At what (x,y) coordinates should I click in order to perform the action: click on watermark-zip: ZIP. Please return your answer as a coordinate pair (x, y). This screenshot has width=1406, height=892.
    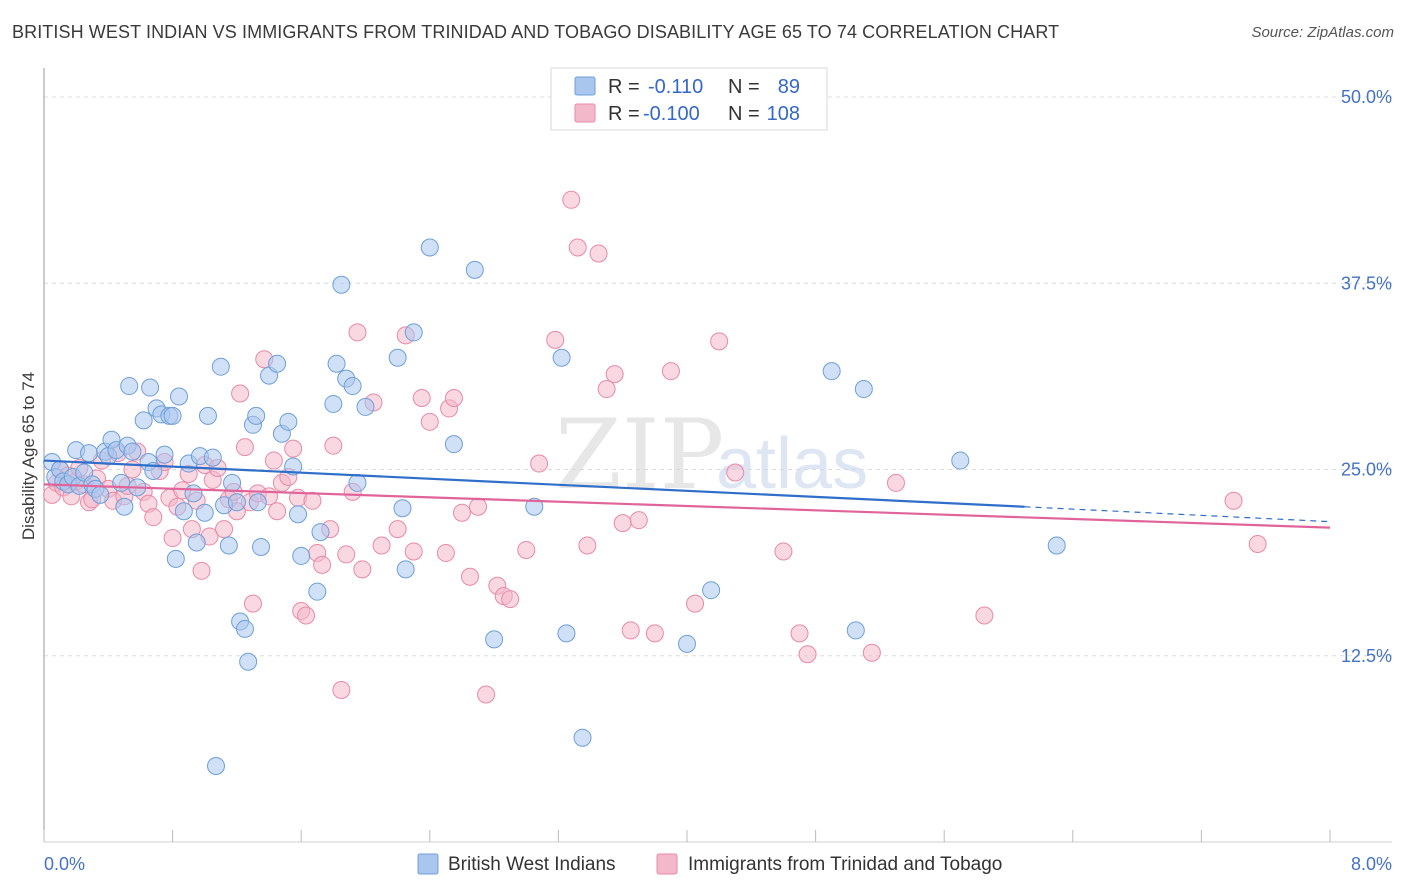
    Looking at the image, I should click on (639, 455).